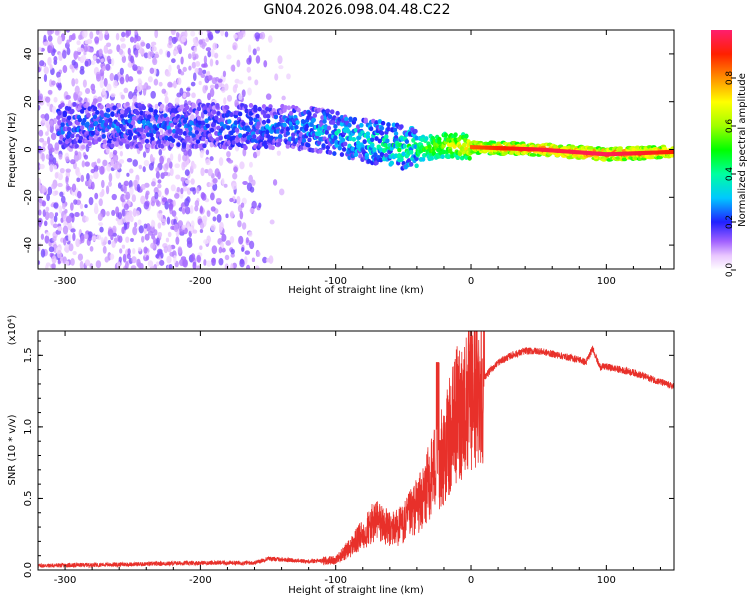  What do you see at coordinates (28, 355) in the screenshot?
I see `snr-ytick-label: 1.5` at bounding box center [28, 355].